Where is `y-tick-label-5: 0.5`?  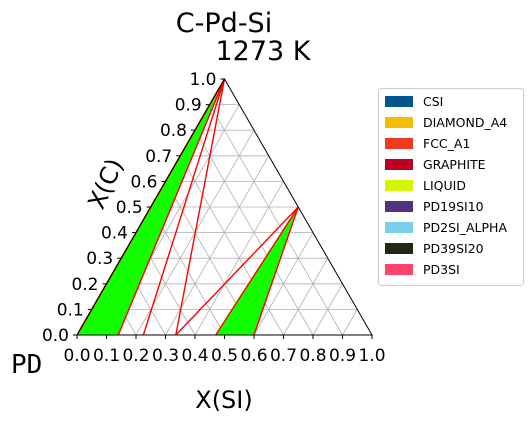
y-tick-label-5: 0.5 is located at coordinates (129, 208).